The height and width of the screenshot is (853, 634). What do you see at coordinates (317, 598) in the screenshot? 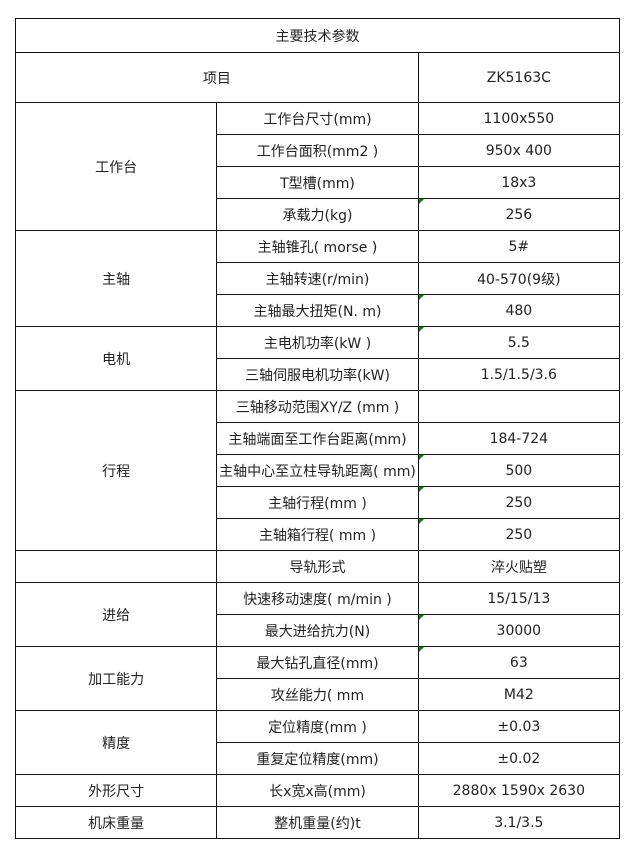
I see `item-cell: 快速移动速度( m/min )` at bounding box center [317, 598].